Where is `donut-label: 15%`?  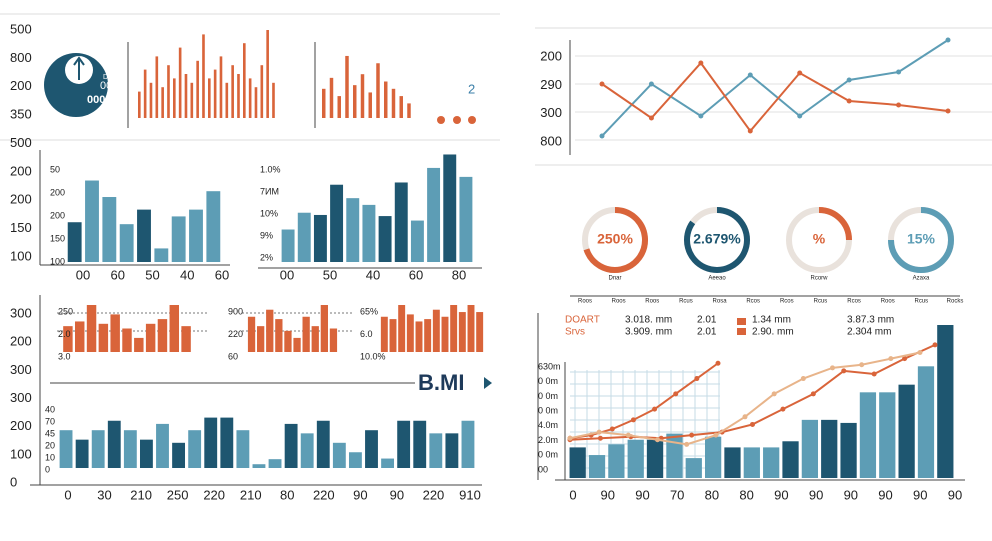 donut-label: 15% is located at coordinates (921, 239).